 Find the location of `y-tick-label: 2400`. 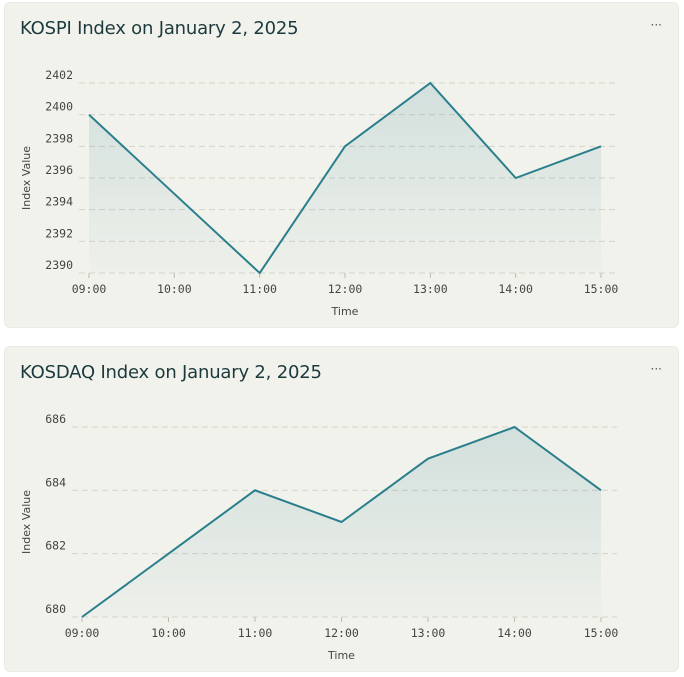

y-tick-label: 2400 is located at coordinates (59, 107).